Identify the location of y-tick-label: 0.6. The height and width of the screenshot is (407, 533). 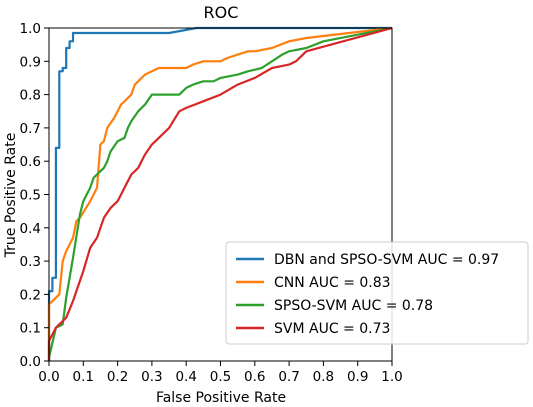
(30, 162).